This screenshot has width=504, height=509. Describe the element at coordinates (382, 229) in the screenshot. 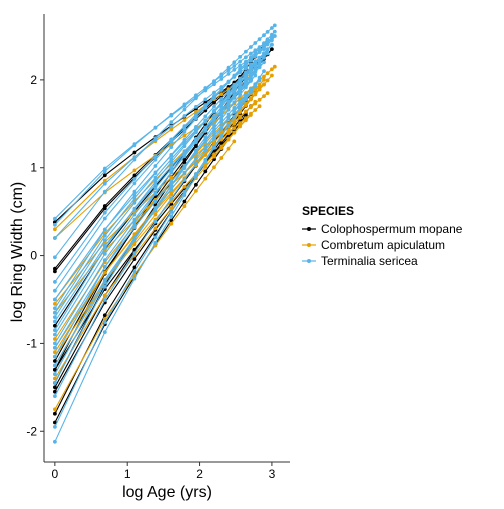

I see `legend-entry: Colophospermum mopane` at that location.